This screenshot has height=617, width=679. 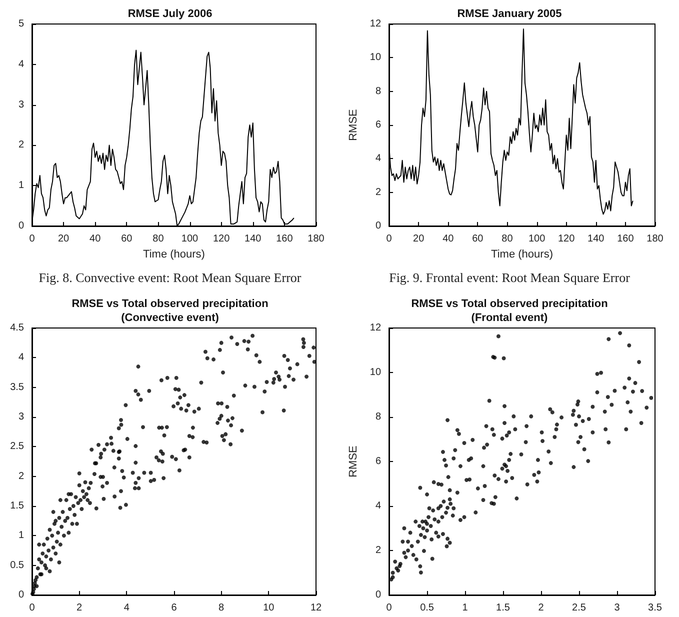 I want to click on y-tick-label: 2.5, so click(x=17, y=446).